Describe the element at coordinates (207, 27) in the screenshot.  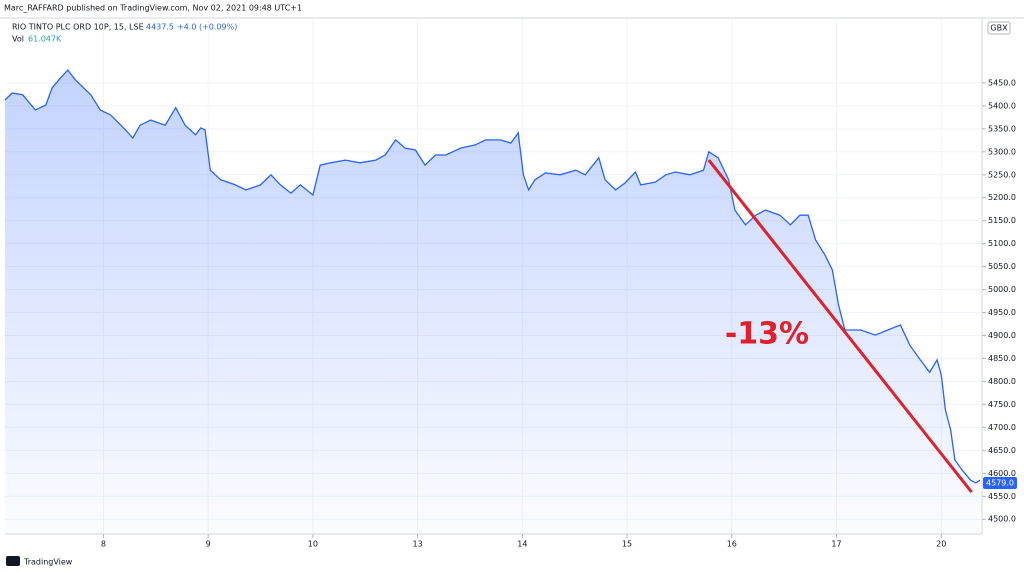
I see `change: +4.0 (+0.09%)` at that location.